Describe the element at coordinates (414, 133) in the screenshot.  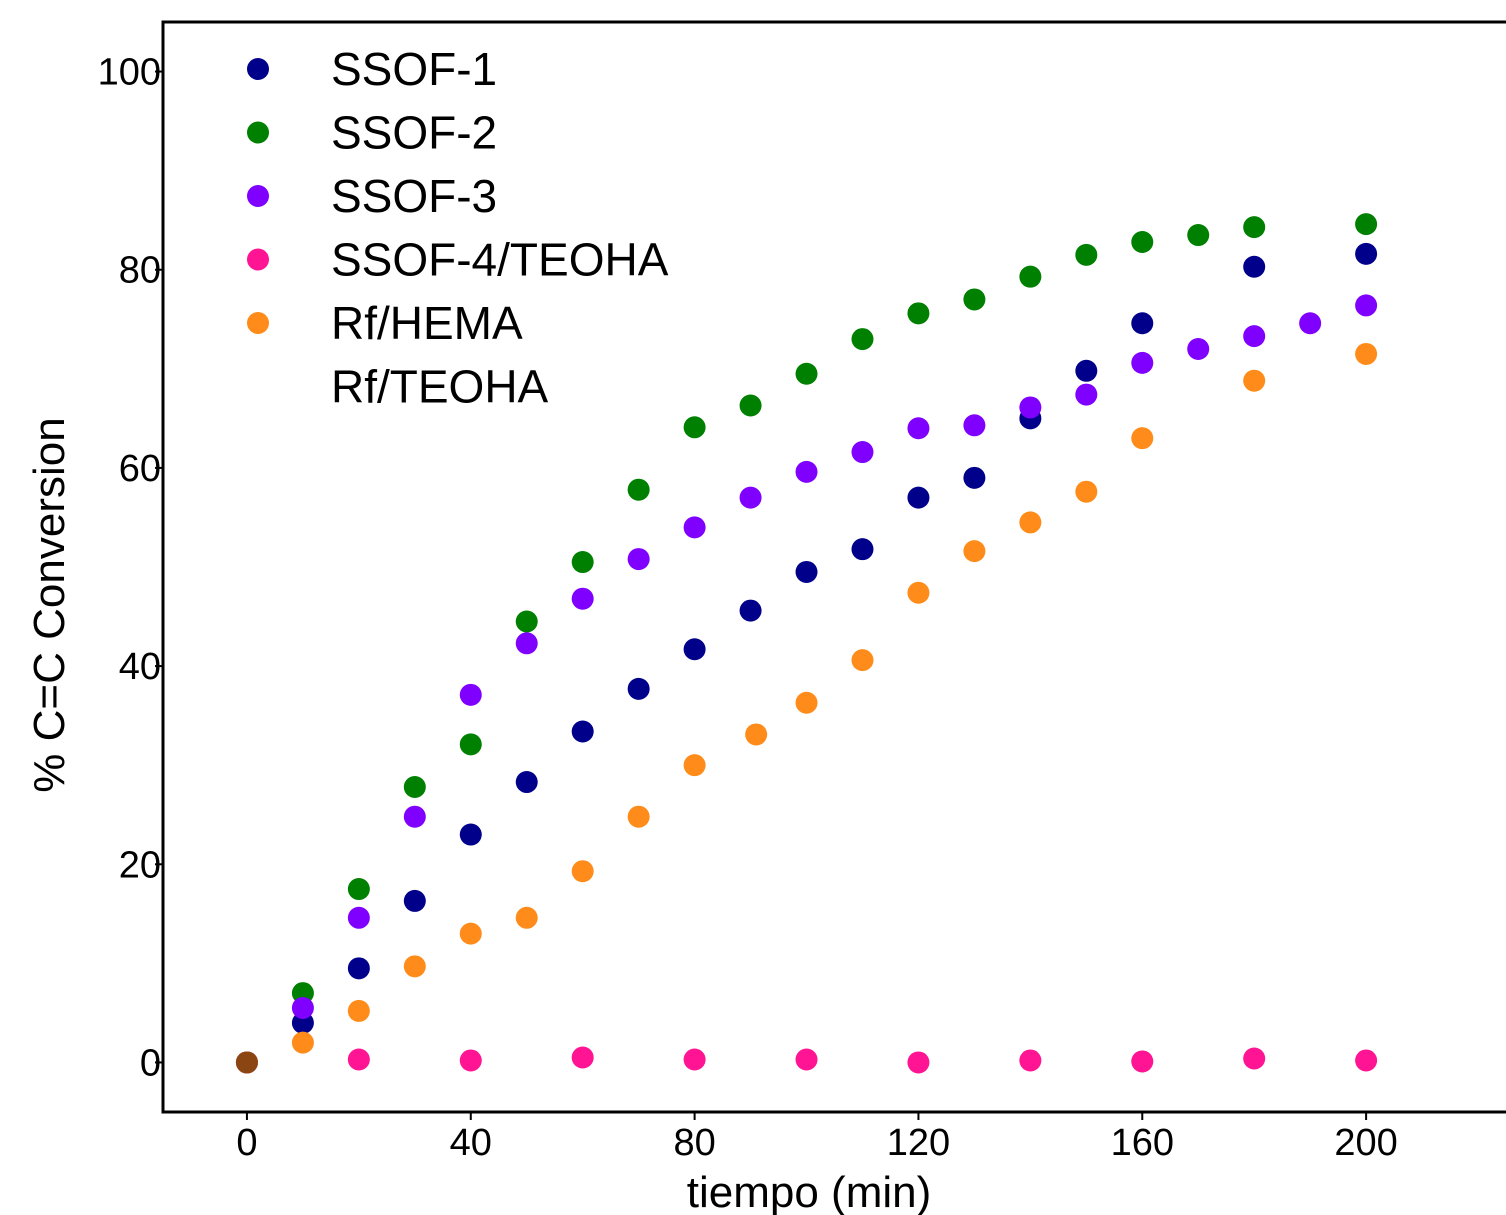
I see `legend-label: SSOF-2` at that location.